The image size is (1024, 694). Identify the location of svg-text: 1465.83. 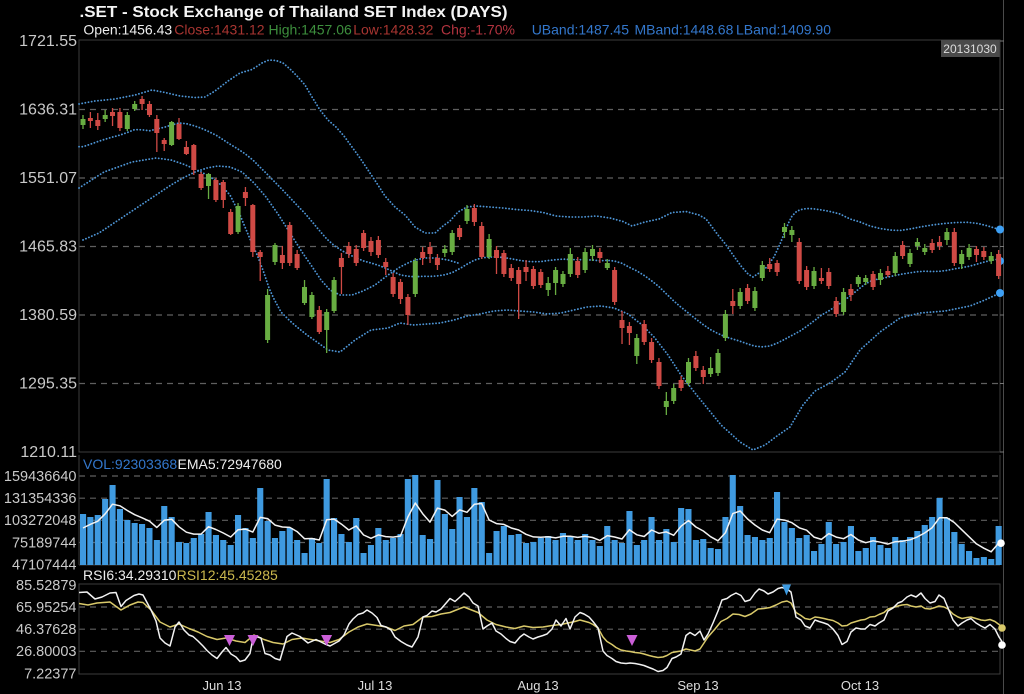
(48, 247).